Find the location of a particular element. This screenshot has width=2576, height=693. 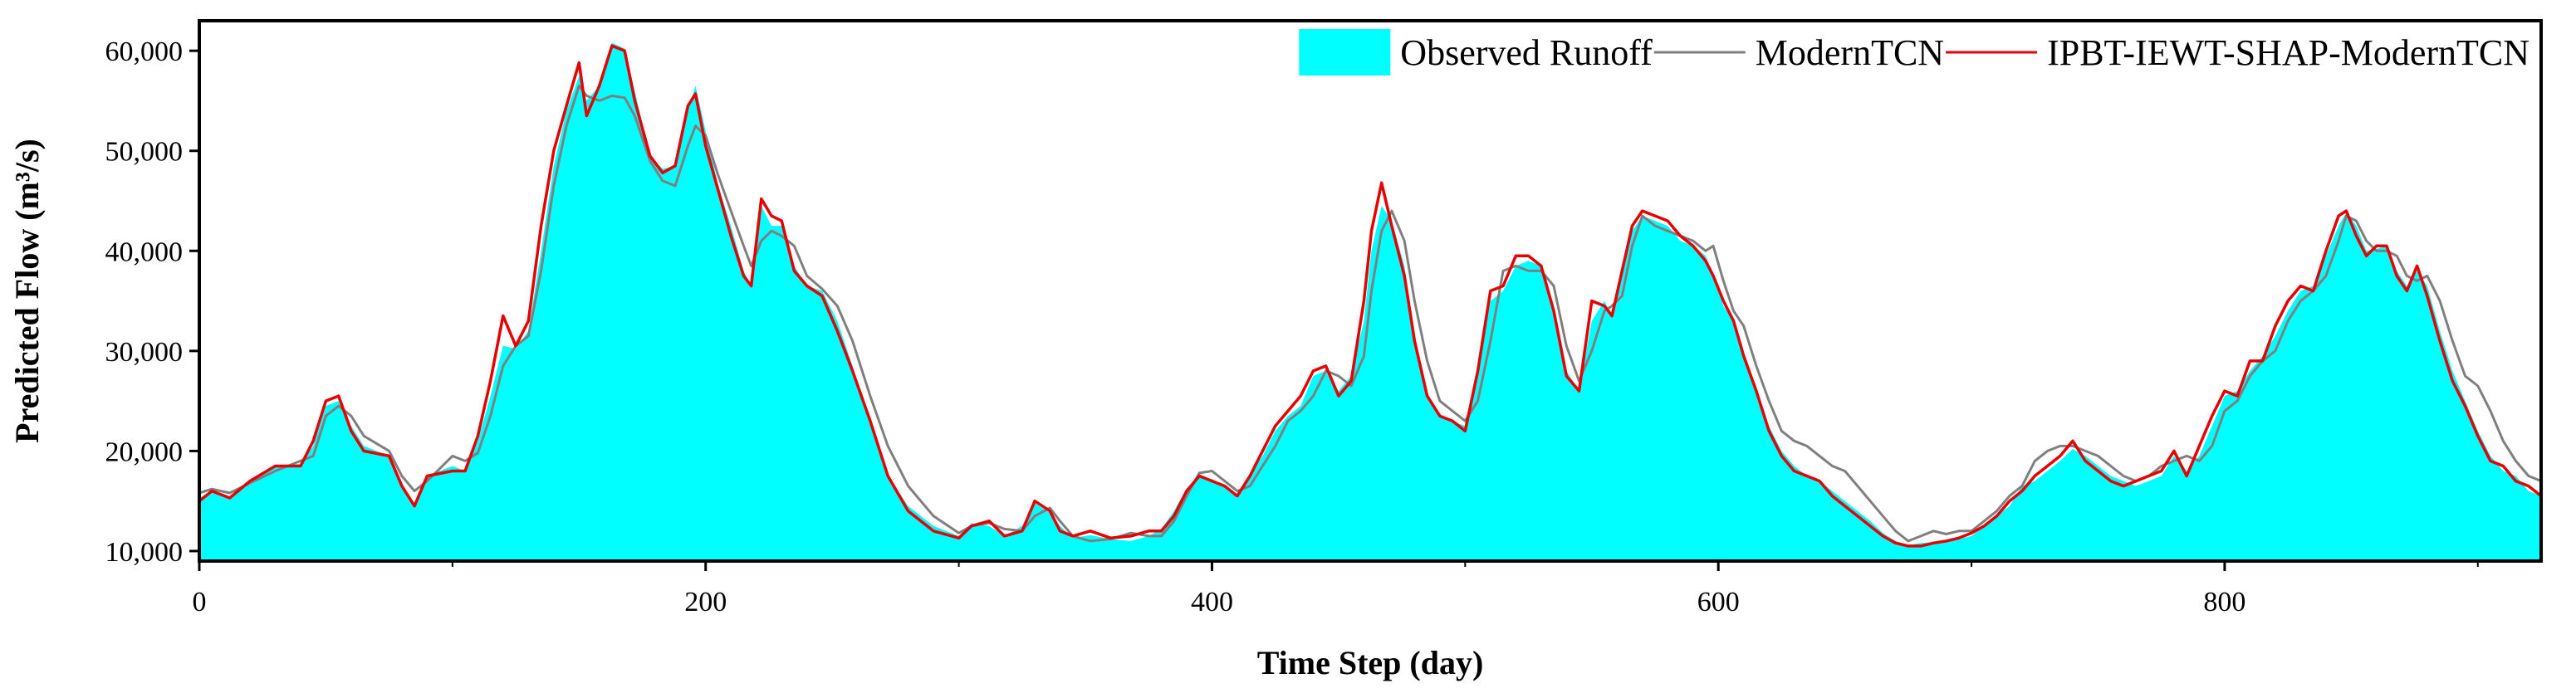

y-tick-label: 60,000 is located at coordinates (144, 52).